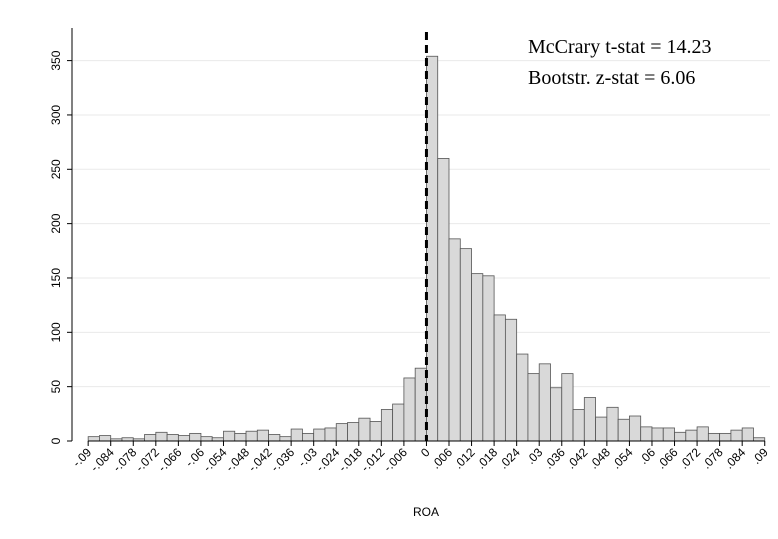 The image size is (778, 539). Describe the element at coordinates (611, 78) in the screenshot. I see `annotation: Bootstr. z-stat = 6.06` at that location.